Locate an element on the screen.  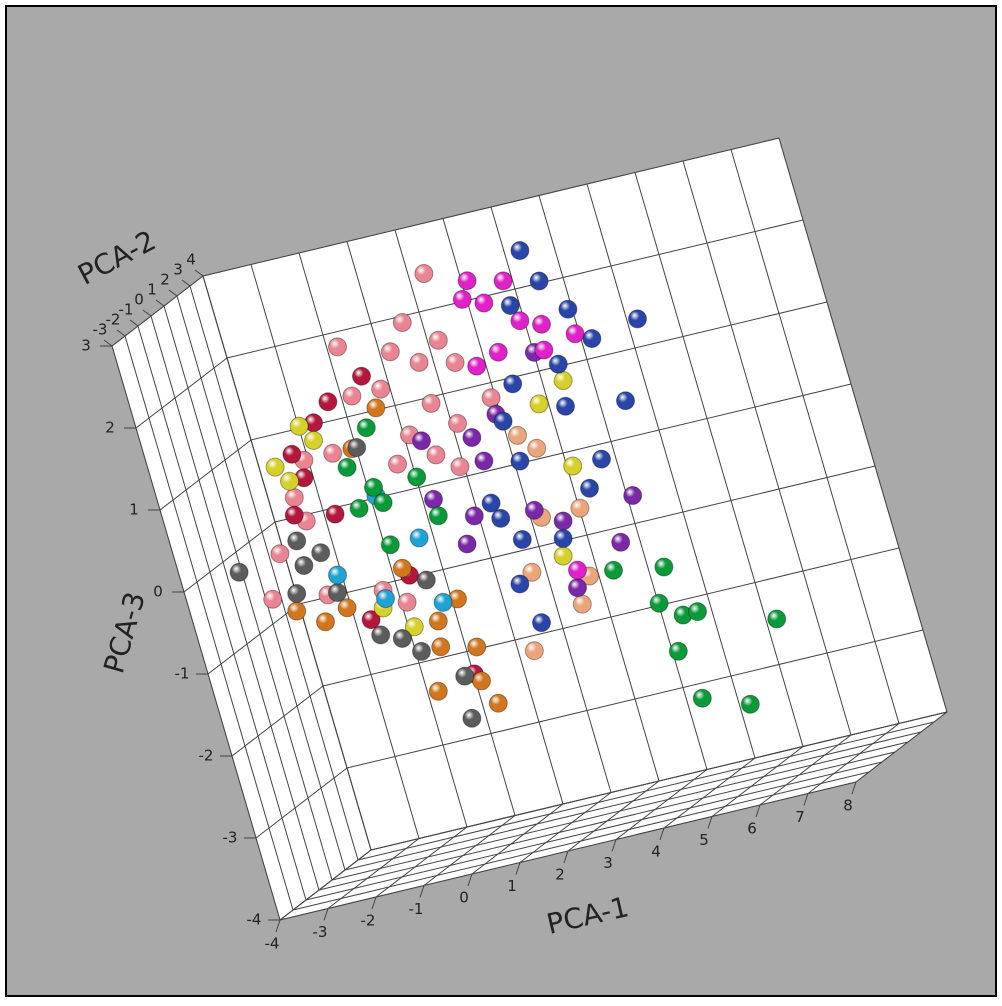
y-tick-label: 0 is located at coordinates (139, 300).